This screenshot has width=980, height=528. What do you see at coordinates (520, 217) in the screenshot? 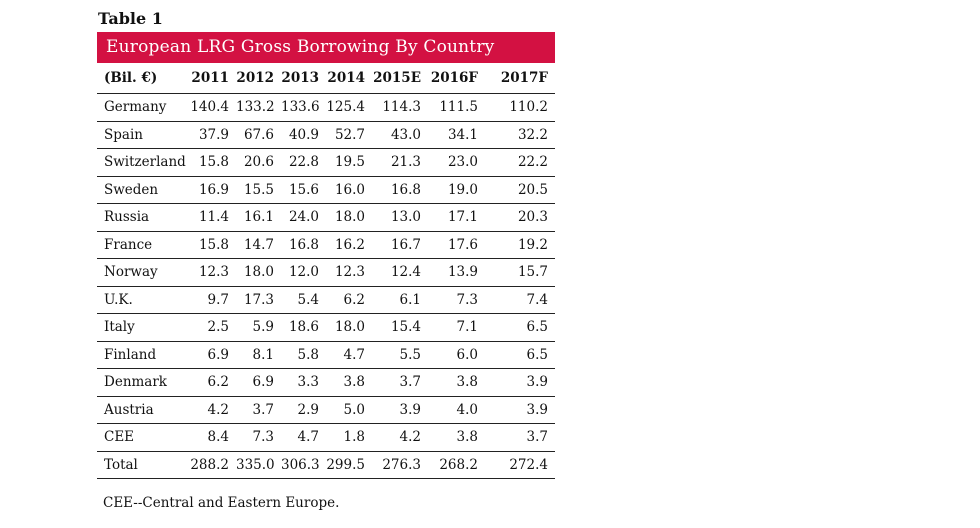
I see `value-cell: 20.3` at bounding box center [520, 217].